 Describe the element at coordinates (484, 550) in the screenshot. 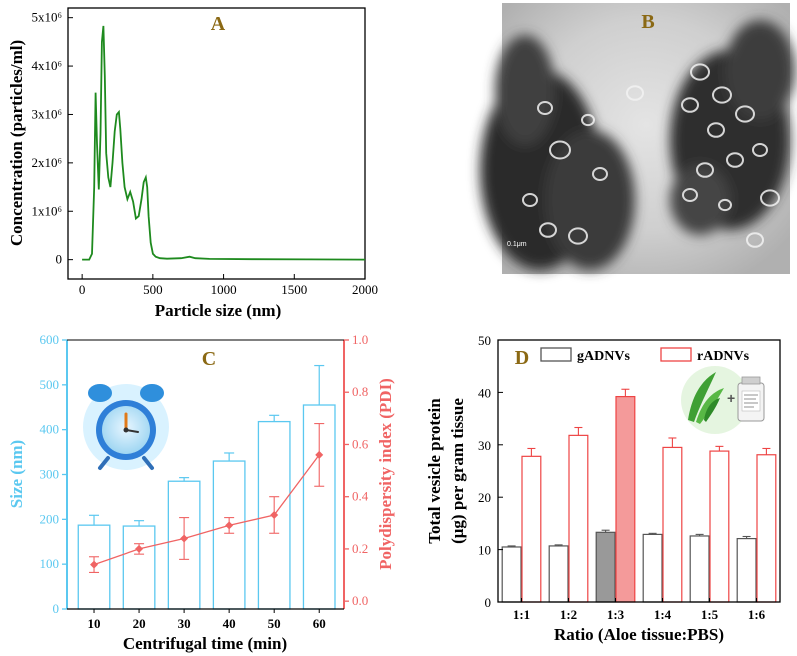

I see `panel-d-y-tick-label: 10` at that location.